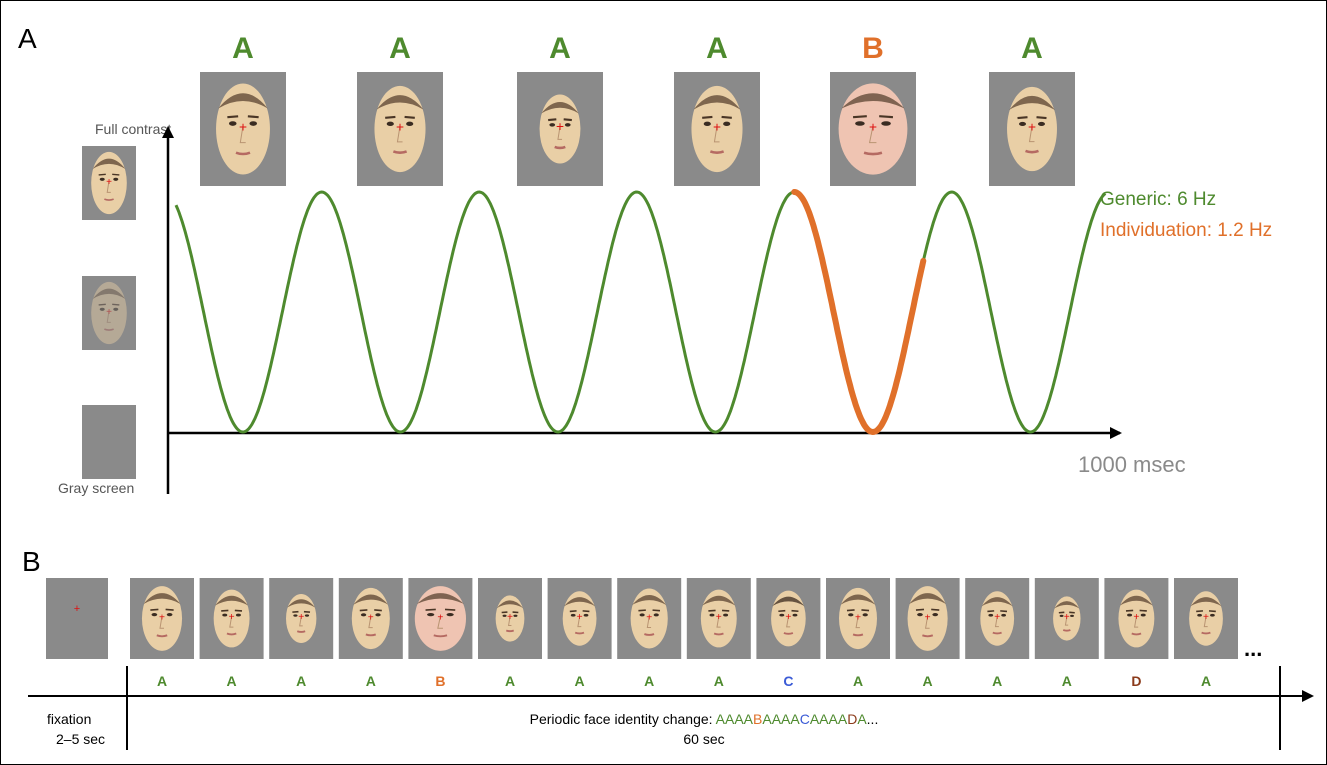 The height and width of the screenshot is (765, 1327). What do you see at coordinates (873, 48) in the screenshot?
I see `panel-a-letter-4: B` at bounding box center [873, 48].